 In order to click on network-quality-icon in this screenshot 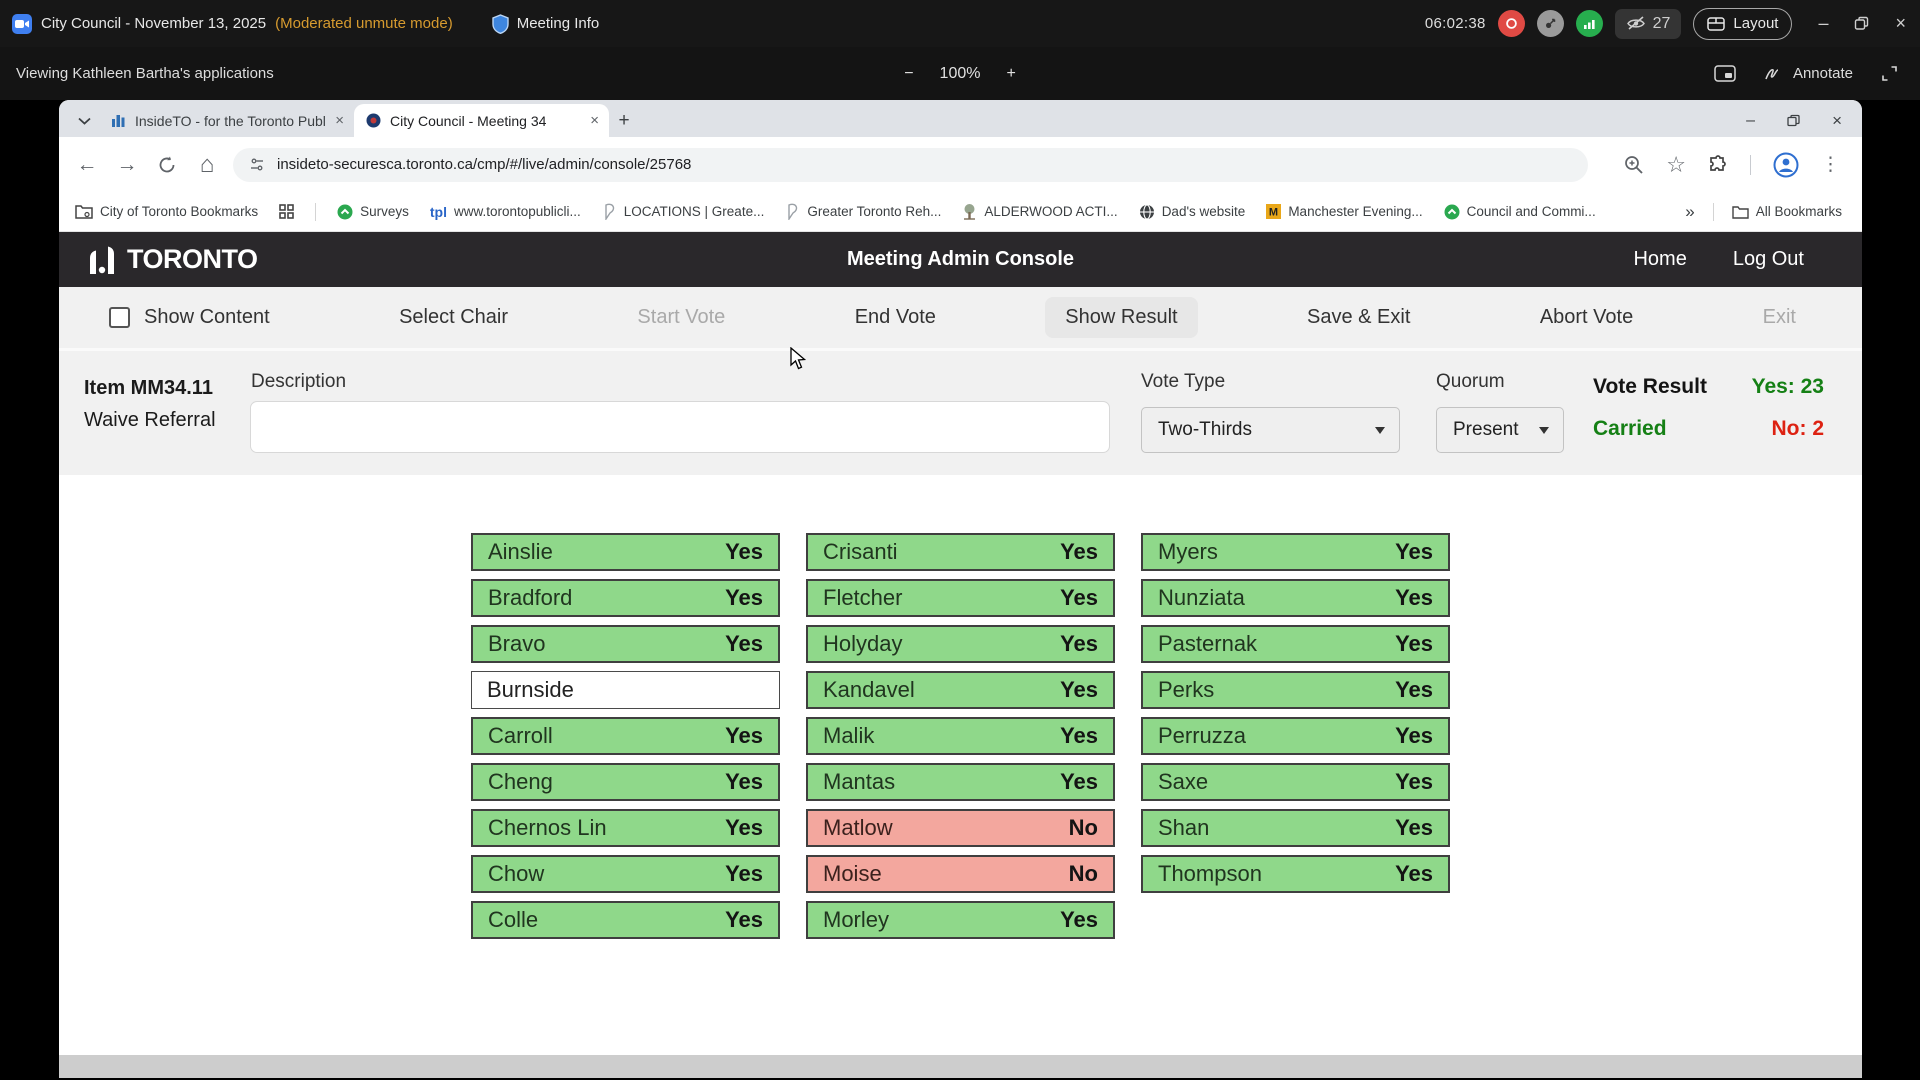, I will do `click(1589, 23)`.